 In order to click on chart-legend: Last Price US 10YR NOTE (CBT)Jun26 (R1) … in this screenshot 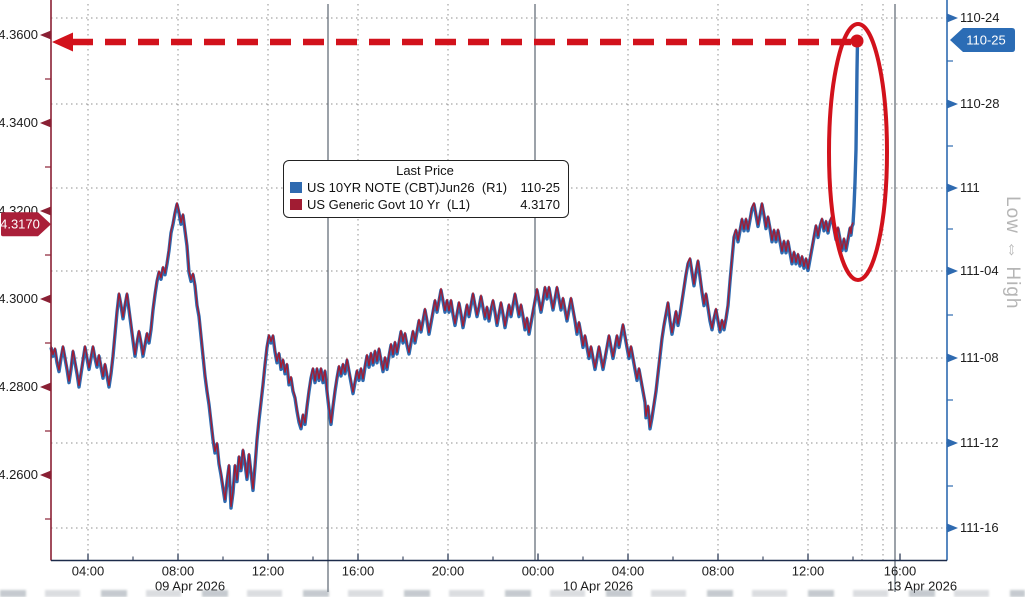, I will do `click(426, 189)`.